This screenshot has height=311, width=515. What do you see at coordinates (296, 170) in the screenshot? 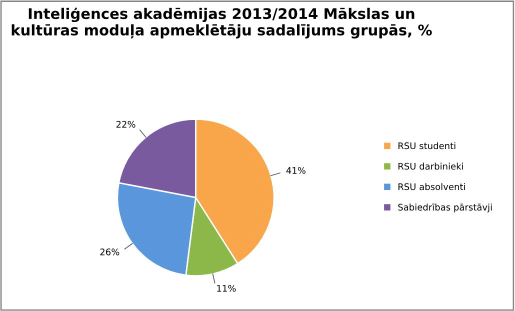
I see `data-label: 41%` at bounding box center [296, 170].